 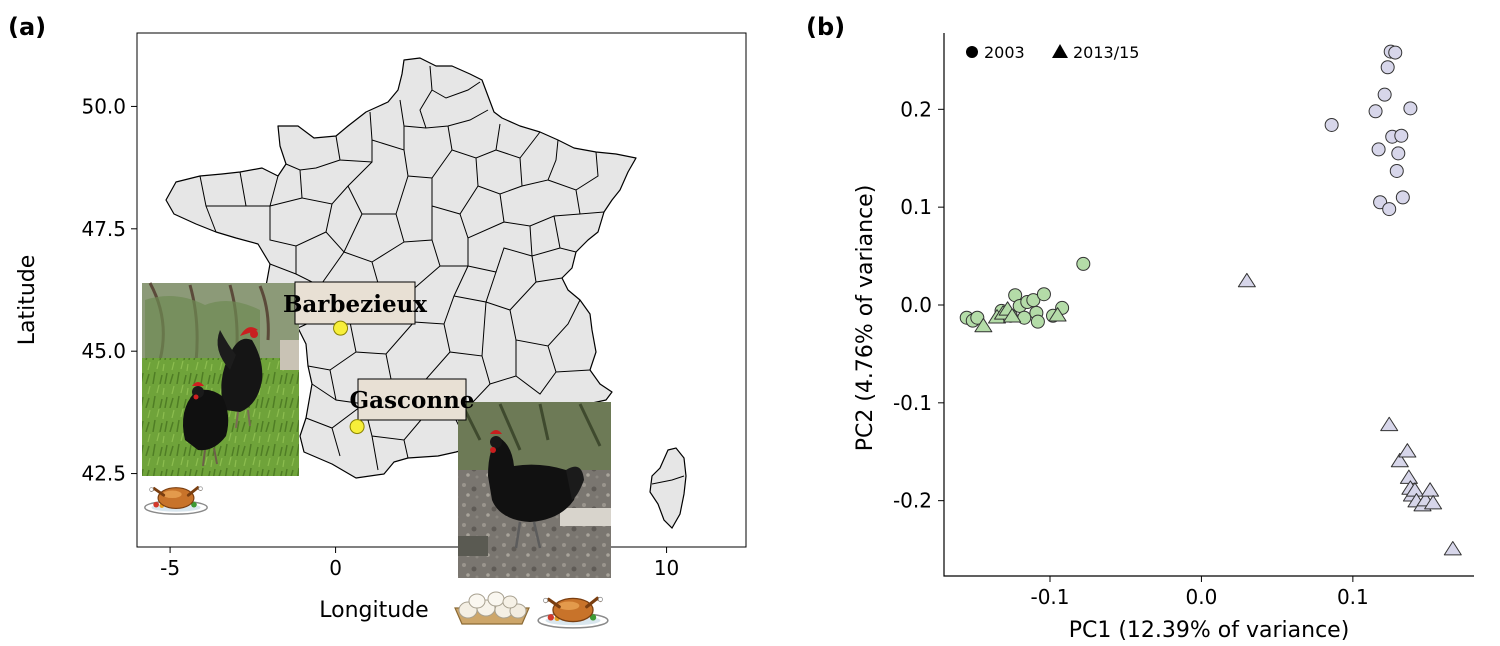 What do you see at coordinates (1004, 52) in the screenshot?
I see `legend-label-2003: 2003` at bounding box center [1004, 52].